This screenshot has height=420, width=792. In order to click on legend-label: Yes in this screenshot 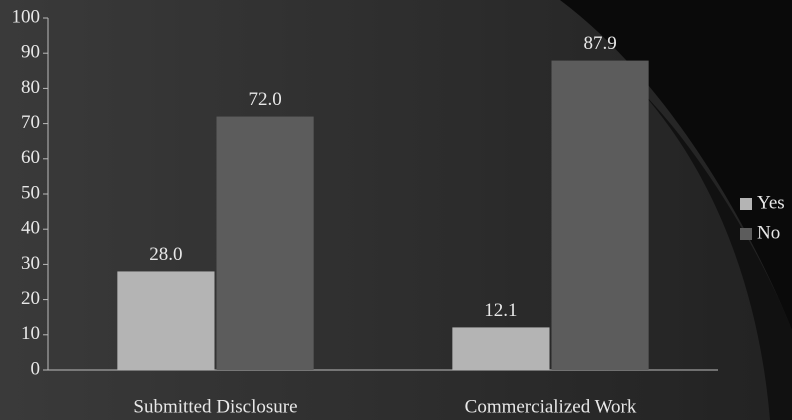, I will do `click(771, 202)`.